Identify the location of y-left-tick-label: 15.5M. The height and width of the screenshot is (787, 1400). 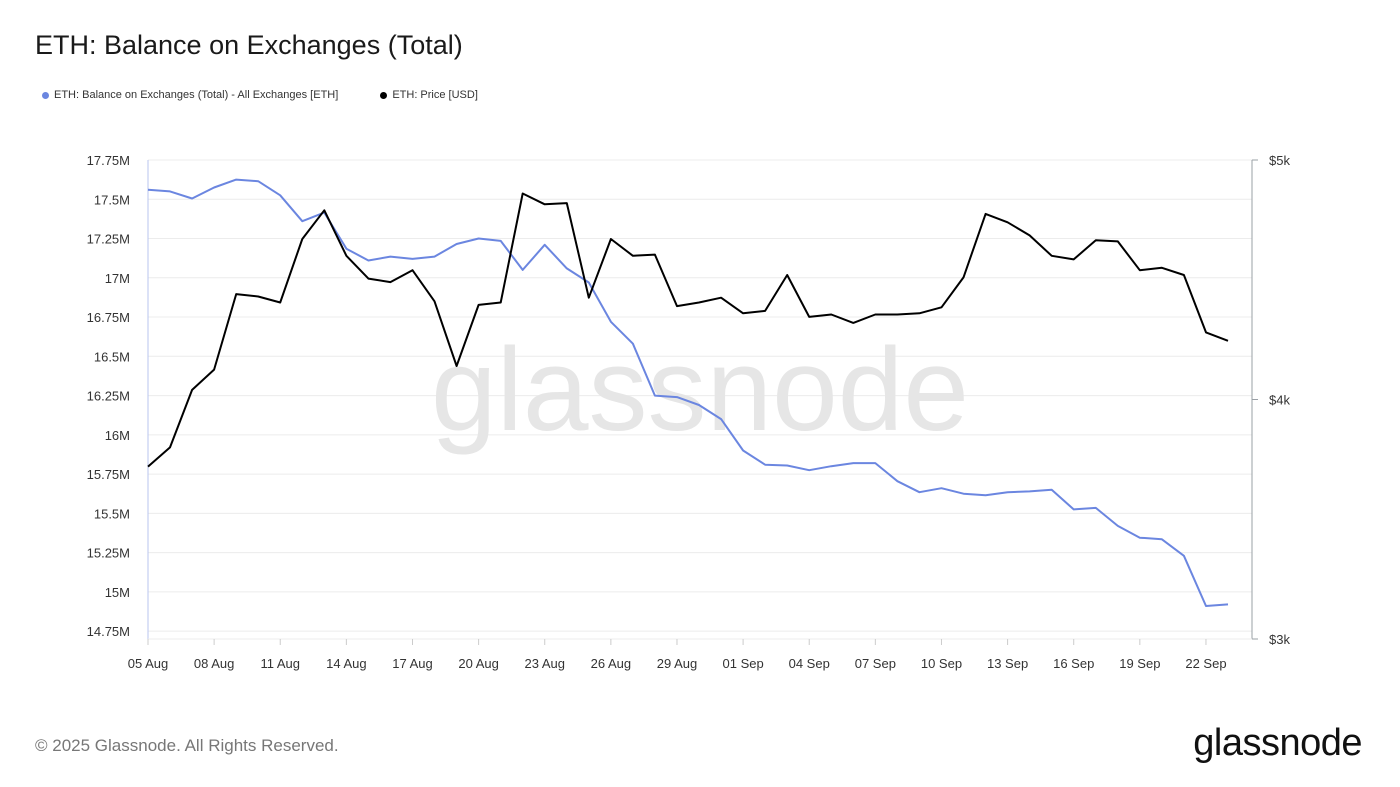
(112, 513).